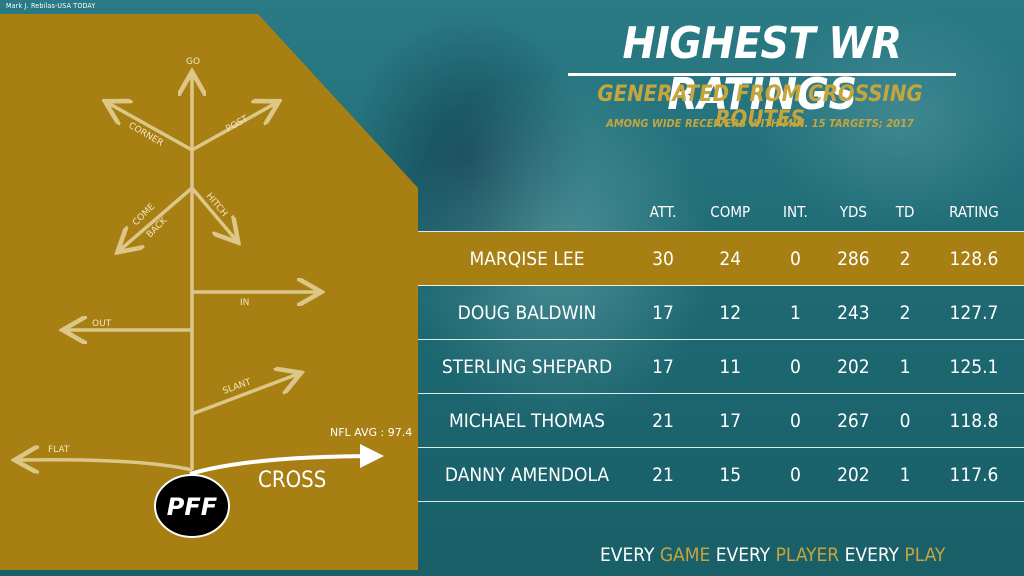  What do you see at coordinates (244, 303) in the screenshot?
I see `route-label-in: IN` at bounding box center [244, 303].